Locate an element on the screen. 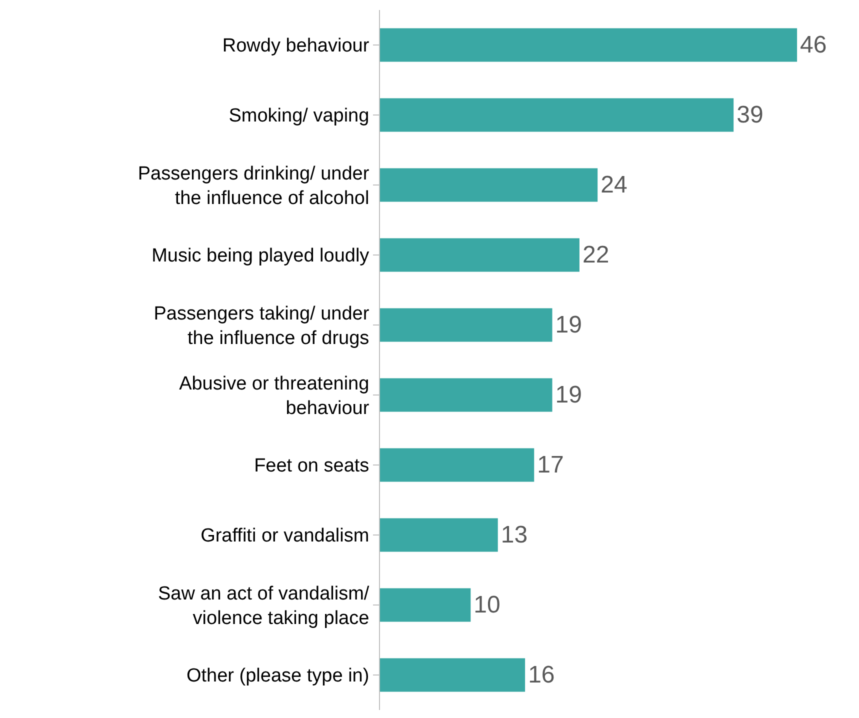  y-tick-label: Graffiti or vandalism is located at coordinates (285, 536).